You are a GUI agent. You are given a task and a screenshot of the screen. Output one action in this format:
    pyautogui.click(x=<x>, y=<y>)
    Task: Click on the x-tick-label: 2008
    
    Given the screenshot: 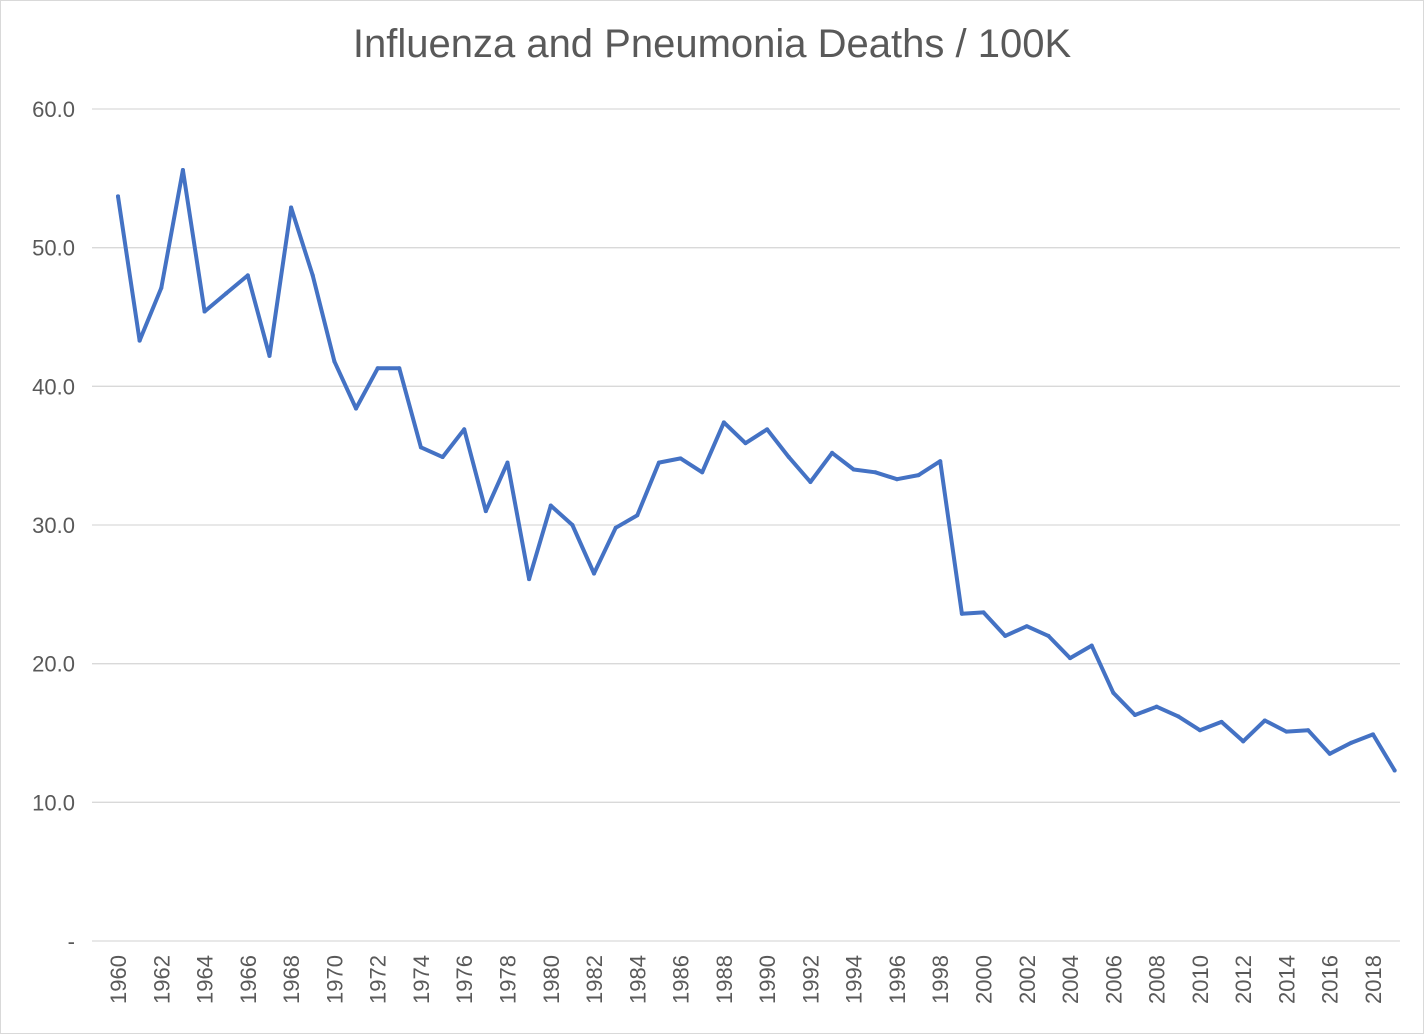 What is the action you would take?
    pyautogui.click(x=1157, y=979)
    